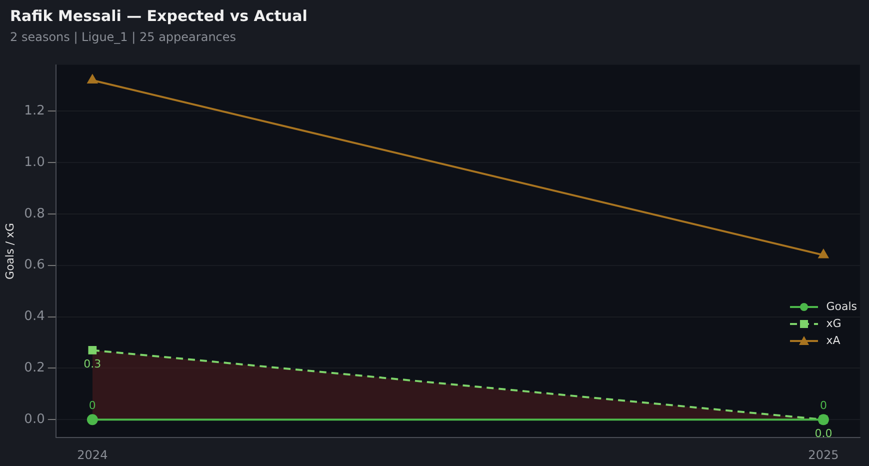  Describe the element at coordinates (34, 214) in the screenshot. I see `y-tick-label: 0.8` at that location.